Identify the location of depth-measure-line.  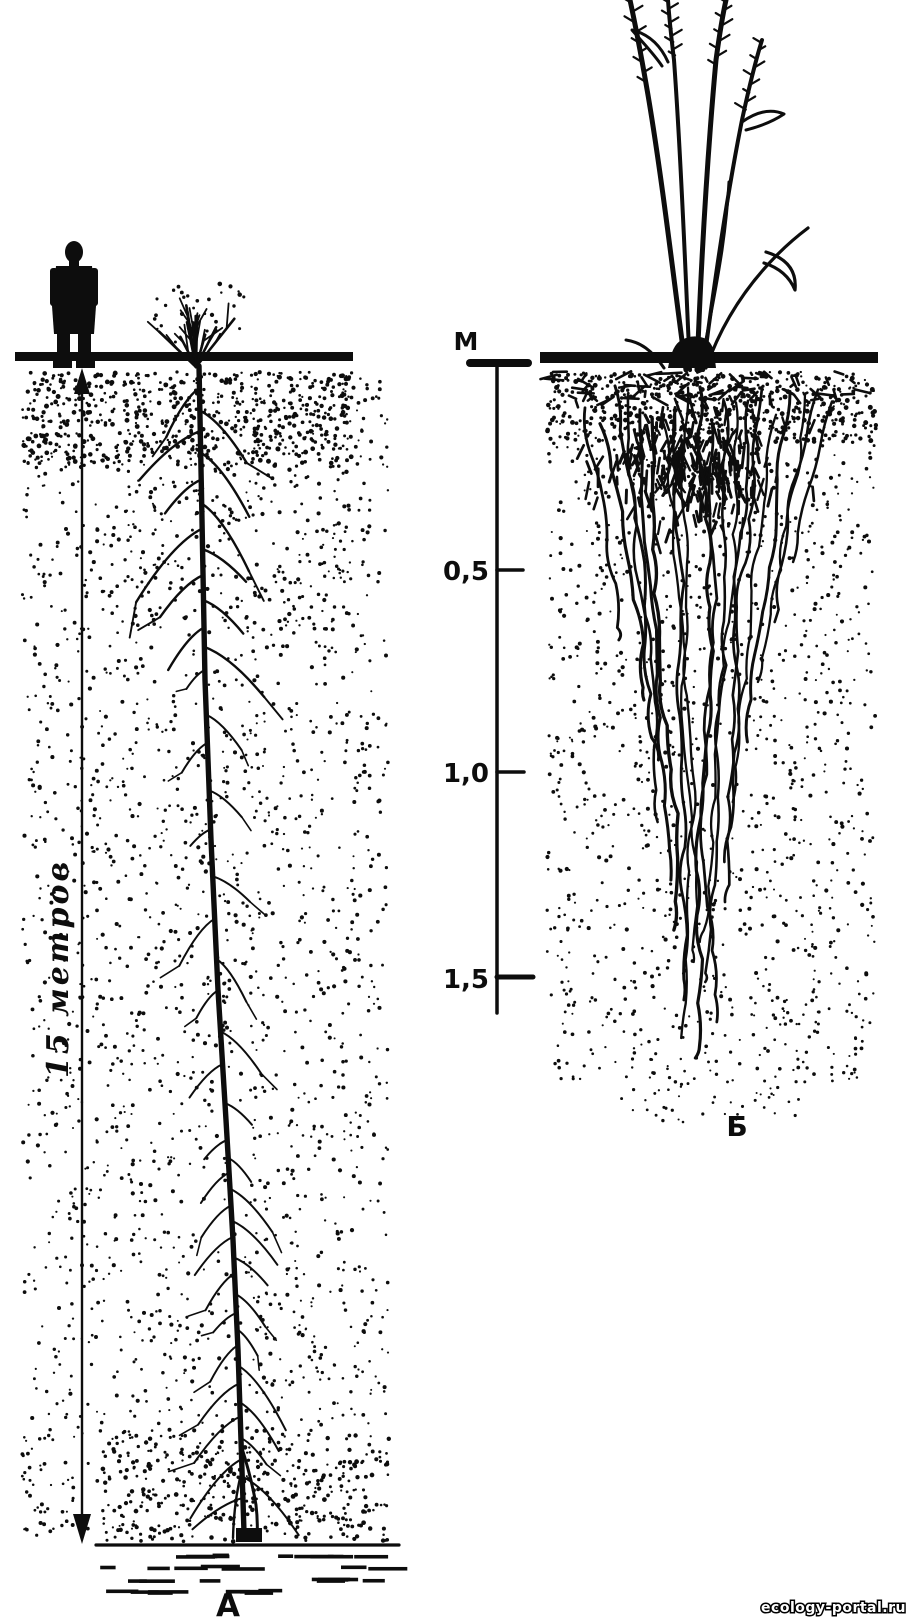
(82, 956).